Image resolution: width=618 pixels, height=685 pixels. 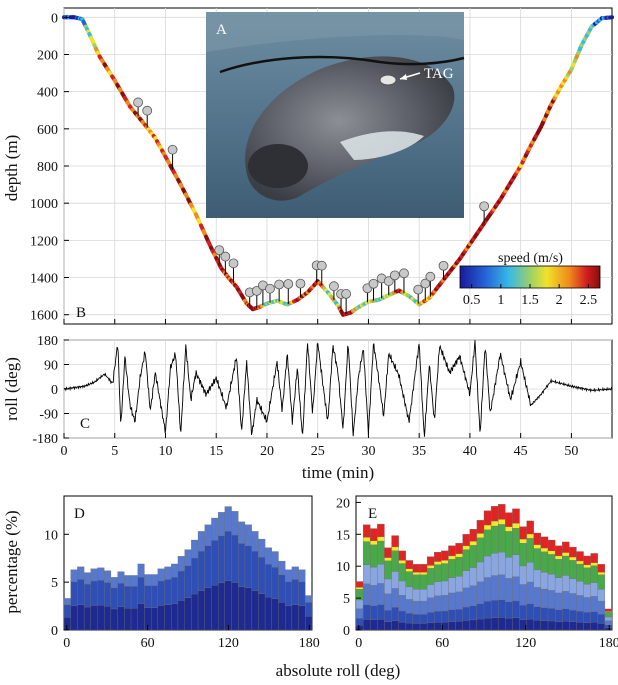 What do you see at coordinates (500, 300) in the screenshot?
I see `colorbar-tick-label: 1` at bounding box center [500, 300].